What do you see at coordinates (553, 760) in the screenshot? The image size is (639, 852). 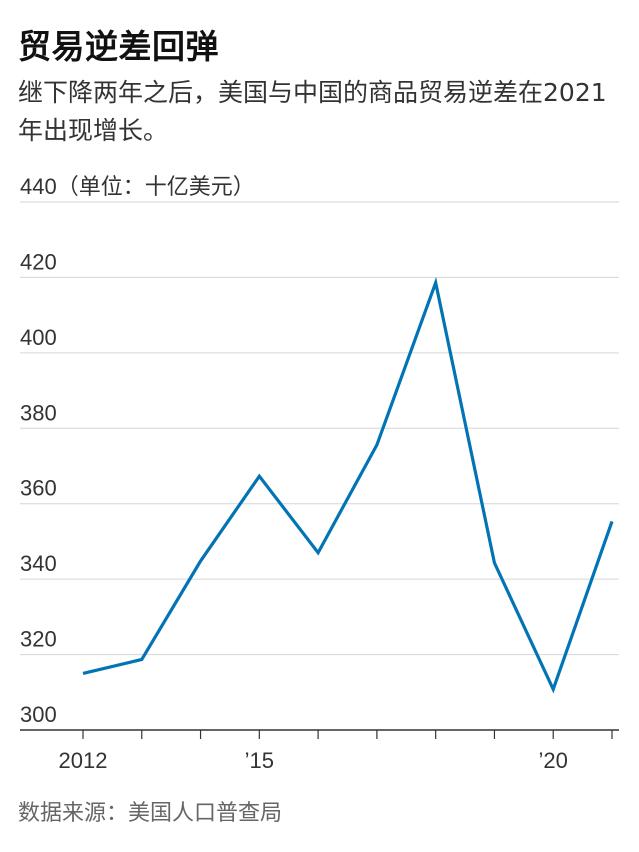 I see `x-tick-label: ’20` at bounding box center [553, 760].